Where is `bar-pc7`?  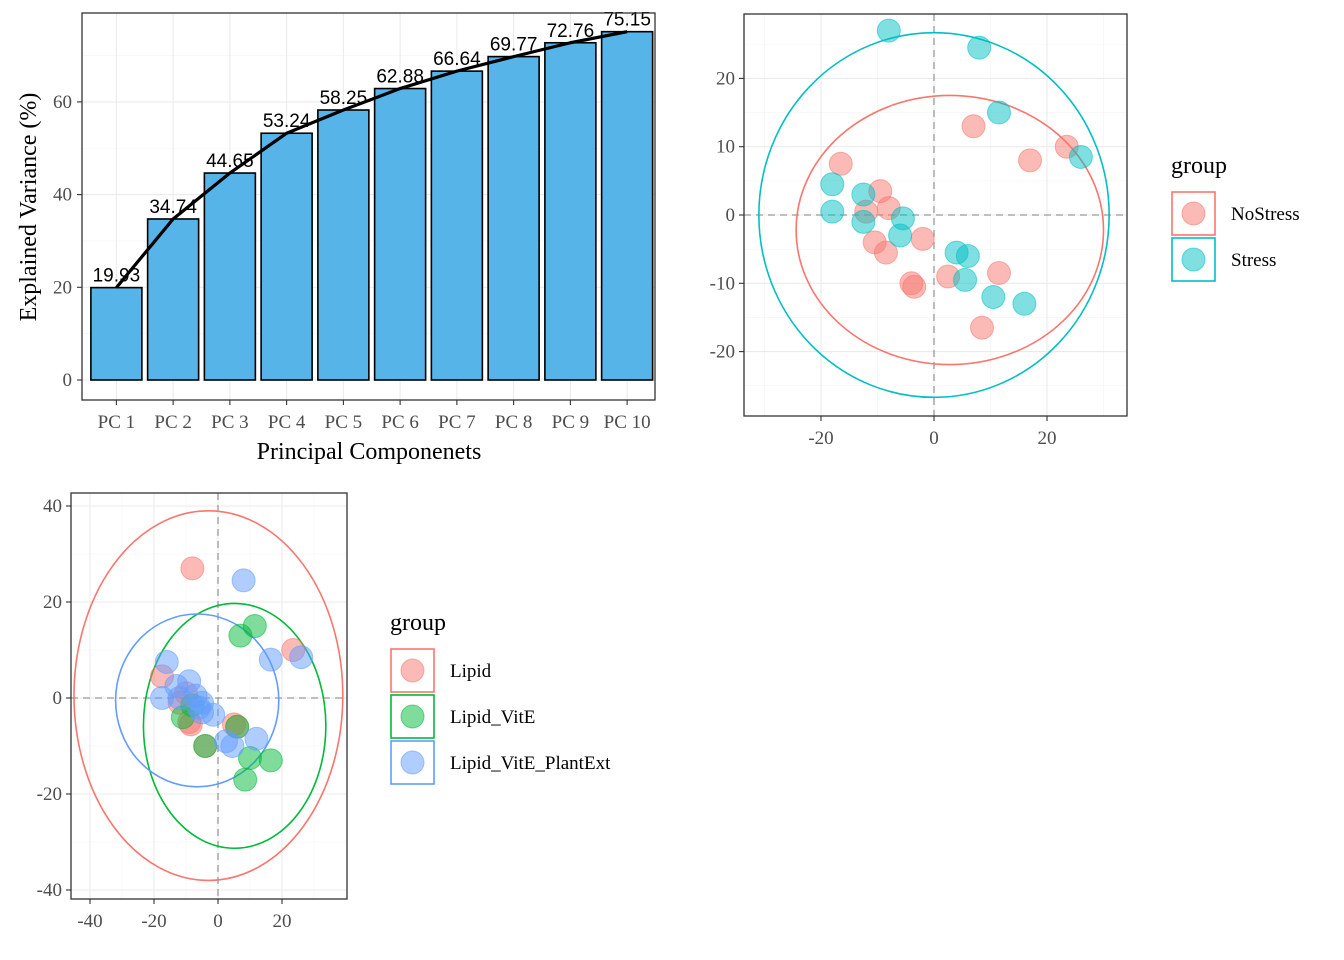
bar-pc7 is located at coordinates (457, 225).